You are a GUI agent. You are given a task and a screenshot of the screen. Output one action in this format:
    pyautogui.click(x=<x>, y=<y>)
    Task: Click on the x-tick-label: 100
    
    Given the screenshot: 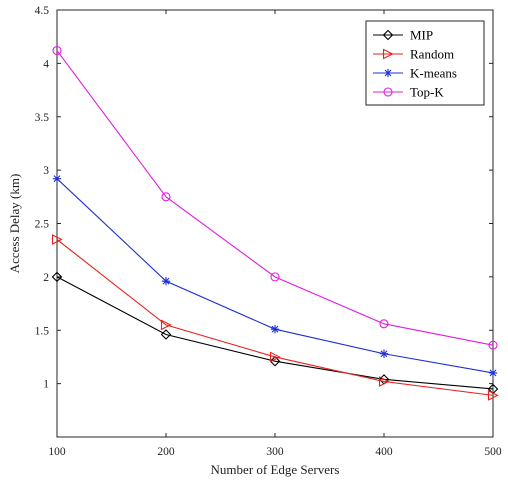 What is the action you would take?
    pyautogui.click(x=57, y=452)
    